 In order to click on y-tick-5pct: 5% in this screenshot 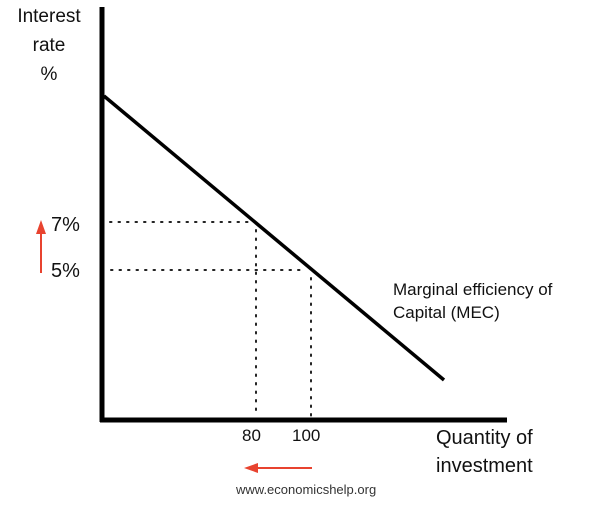, I will do `click(65, 271)`.